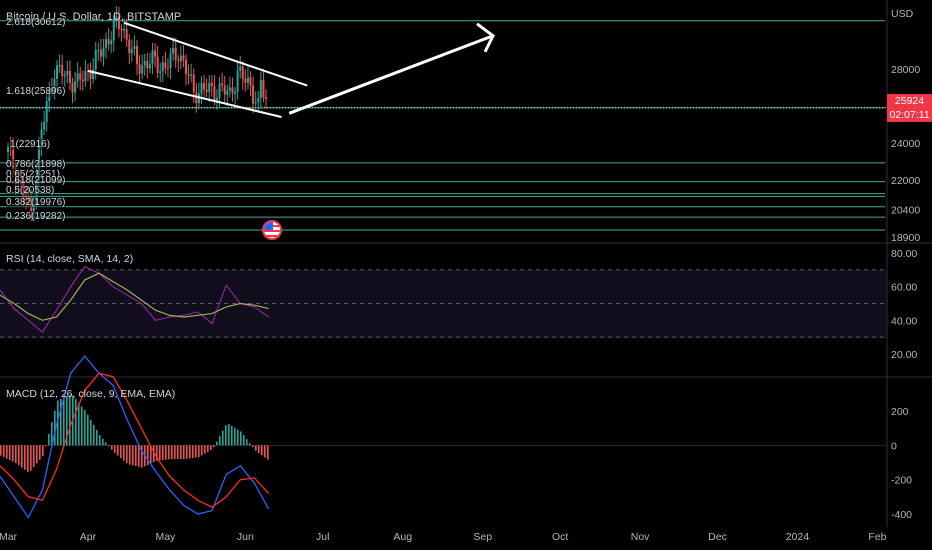 The image size is (932, 550). What do you see at coordinates (560, 537) in the screenshot?
I see `time-tick-label-7: Oct` at bounding box center [560, 537].